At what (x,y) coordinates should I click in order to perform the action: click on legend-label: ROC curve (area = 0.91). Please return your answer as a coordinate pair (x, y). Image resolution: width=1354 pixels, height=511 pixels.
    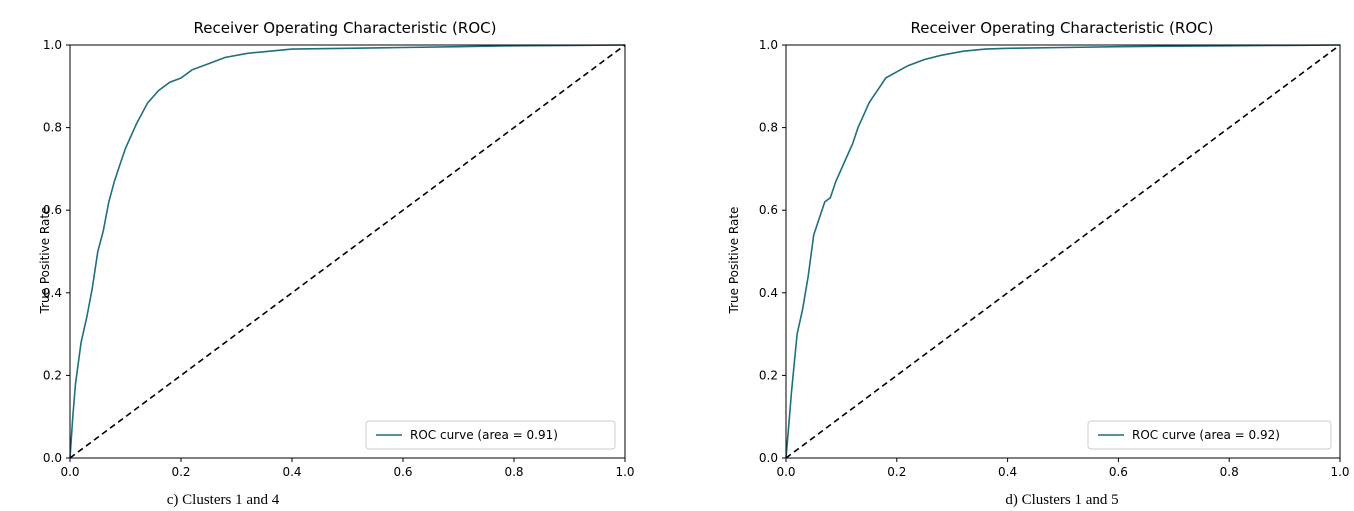
    Looking at the image, I should click on (484, 435).